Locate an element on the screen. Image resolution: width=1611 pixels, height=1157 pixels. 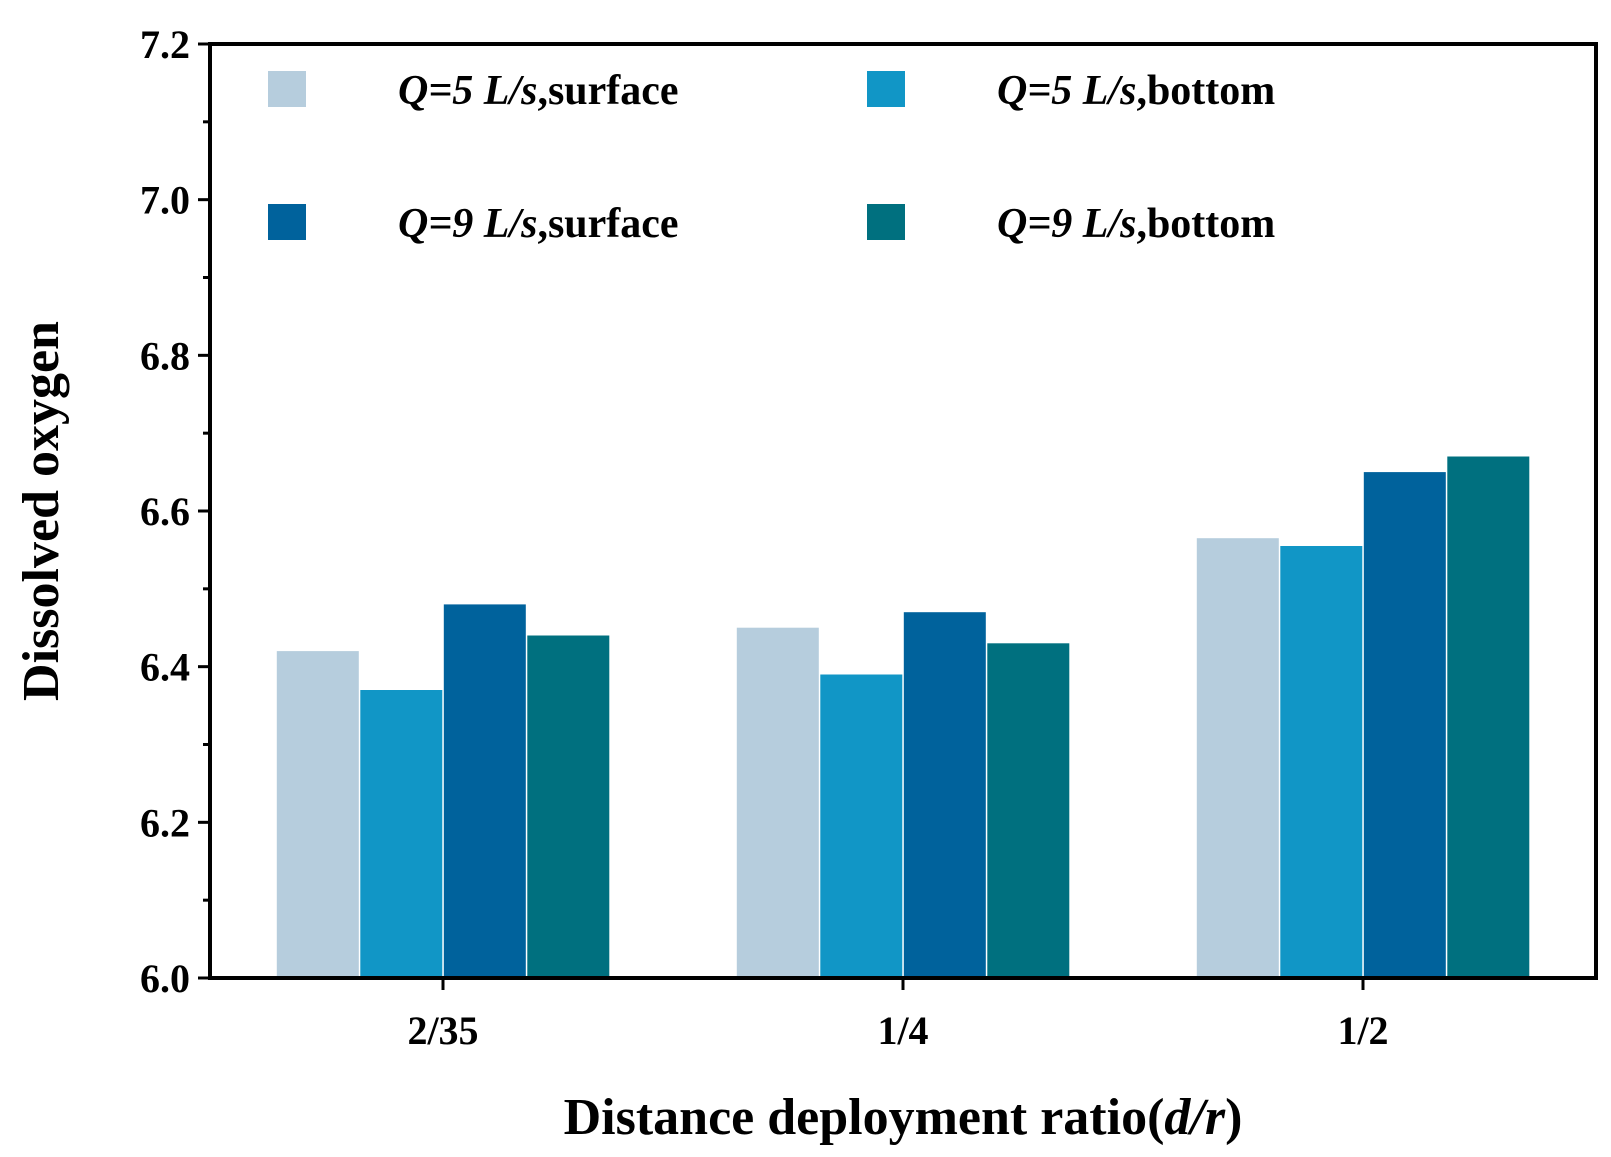
legend-label-1: Q=5 L/s,surface is located at coordinates (538, 91).